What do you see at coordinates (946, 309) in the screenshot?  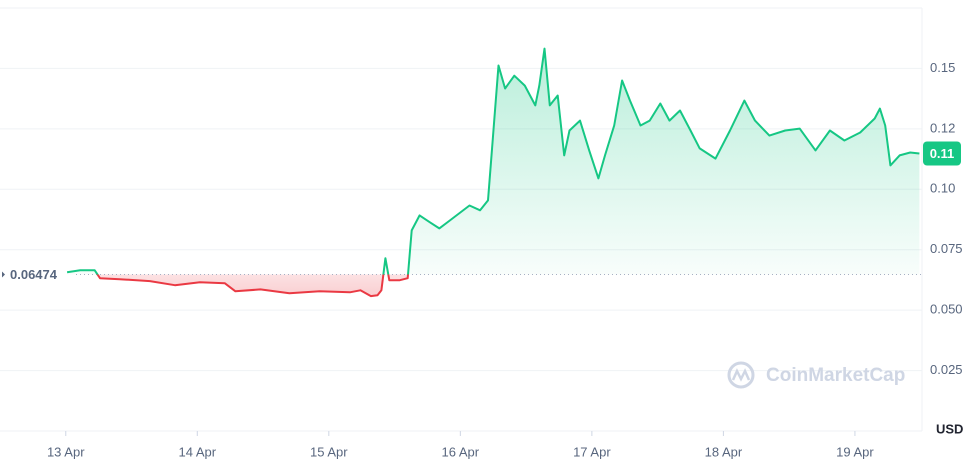 I see `y-tick-label: 0.050` at bounding box center [946, 309].